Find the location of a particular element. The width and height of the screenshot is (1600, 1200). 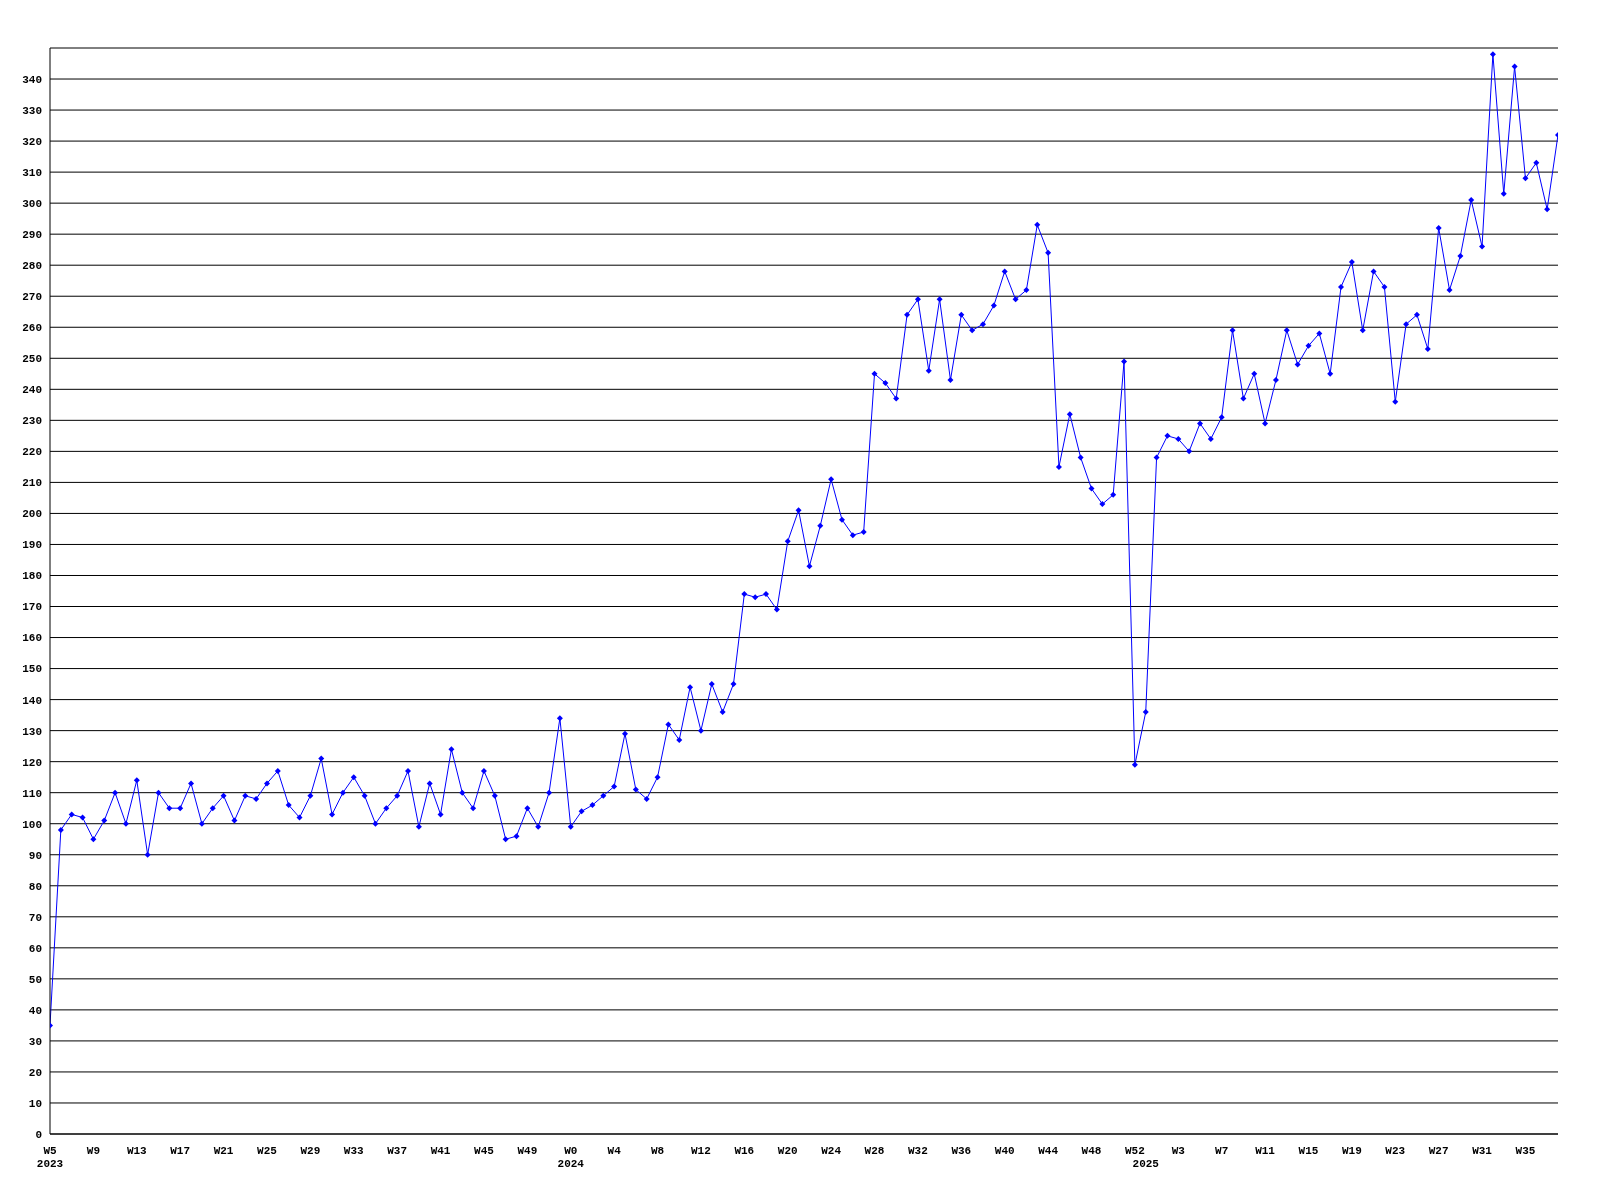

y-tick-label: 70 is located at coordinates (35, 917).